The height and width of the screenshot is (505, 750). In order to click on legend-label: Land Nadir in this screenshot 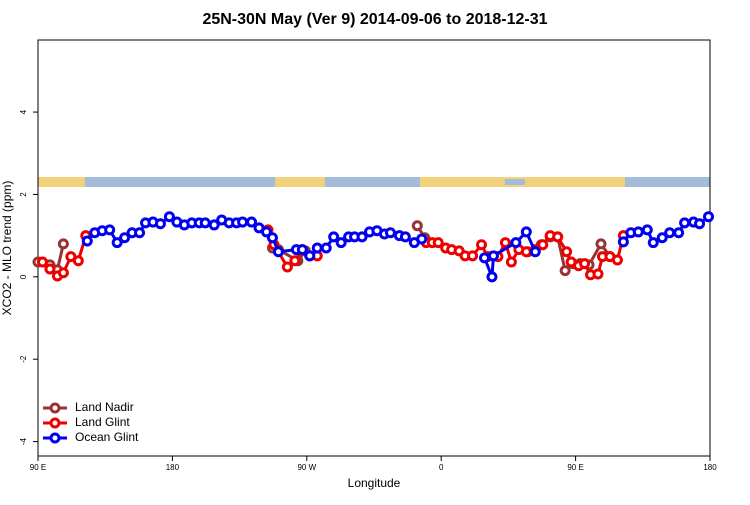, I will do `click(104, 407)`.